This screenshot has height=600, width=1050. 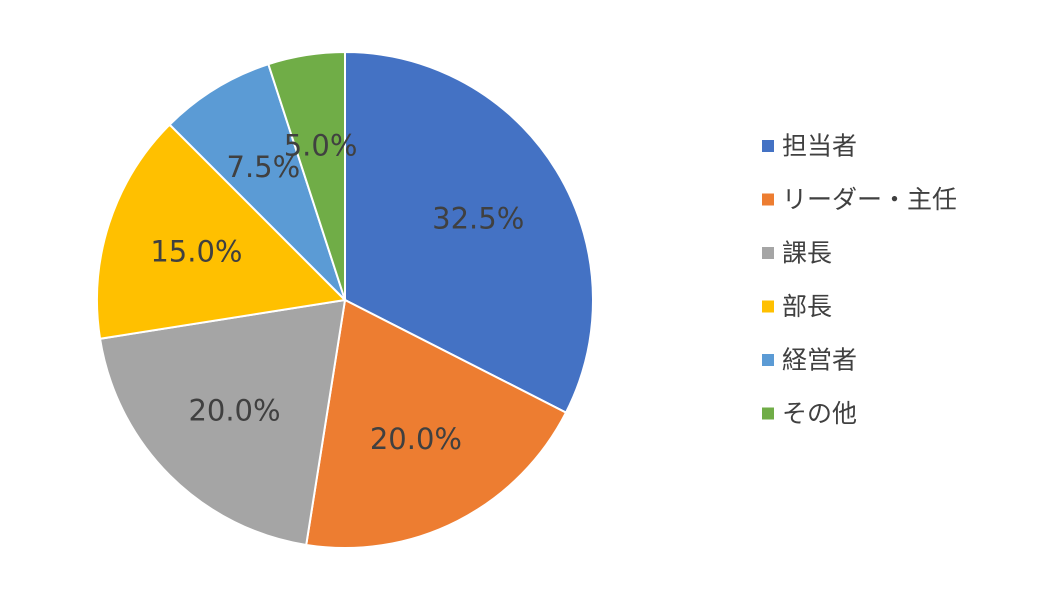 I want to click on legend-label-6: その他, so click(x=819, y=413).